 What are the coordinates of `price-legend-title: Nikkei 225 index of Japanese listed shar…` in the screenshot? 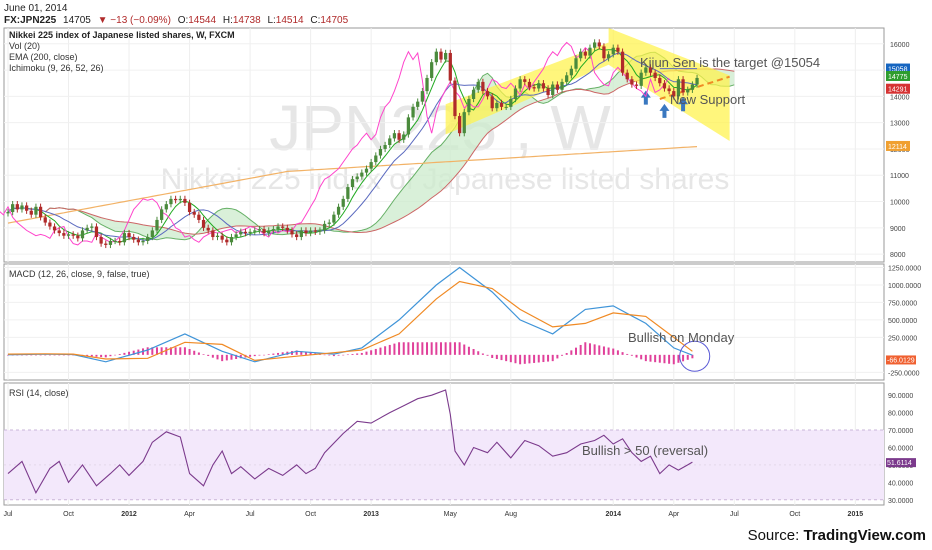 It's located at (122, 35).